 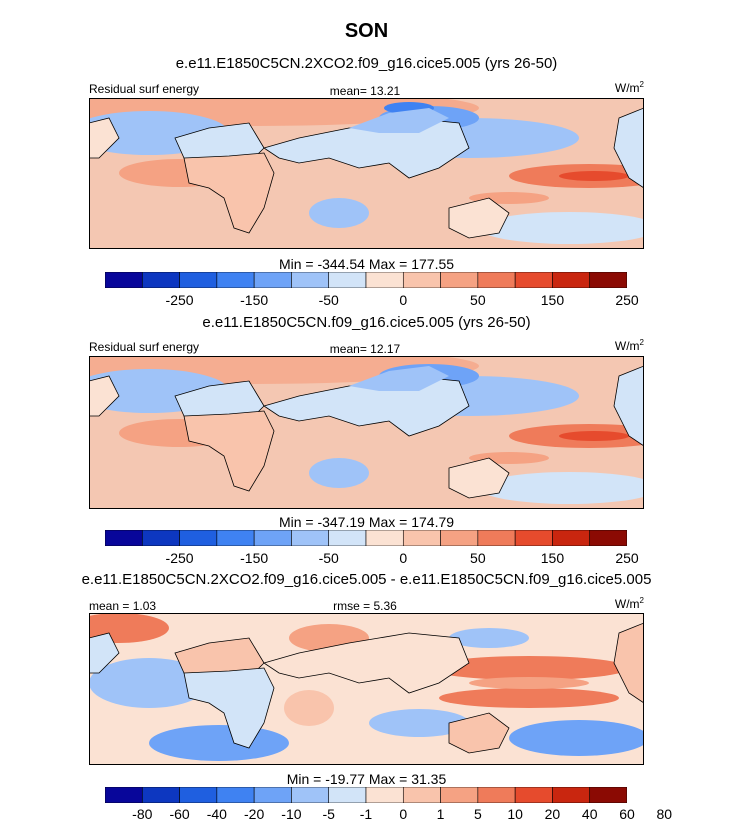 I want to click on panel-1-minmax: Min = -344.54 Max = 177.55, so click(x=366, y=264).